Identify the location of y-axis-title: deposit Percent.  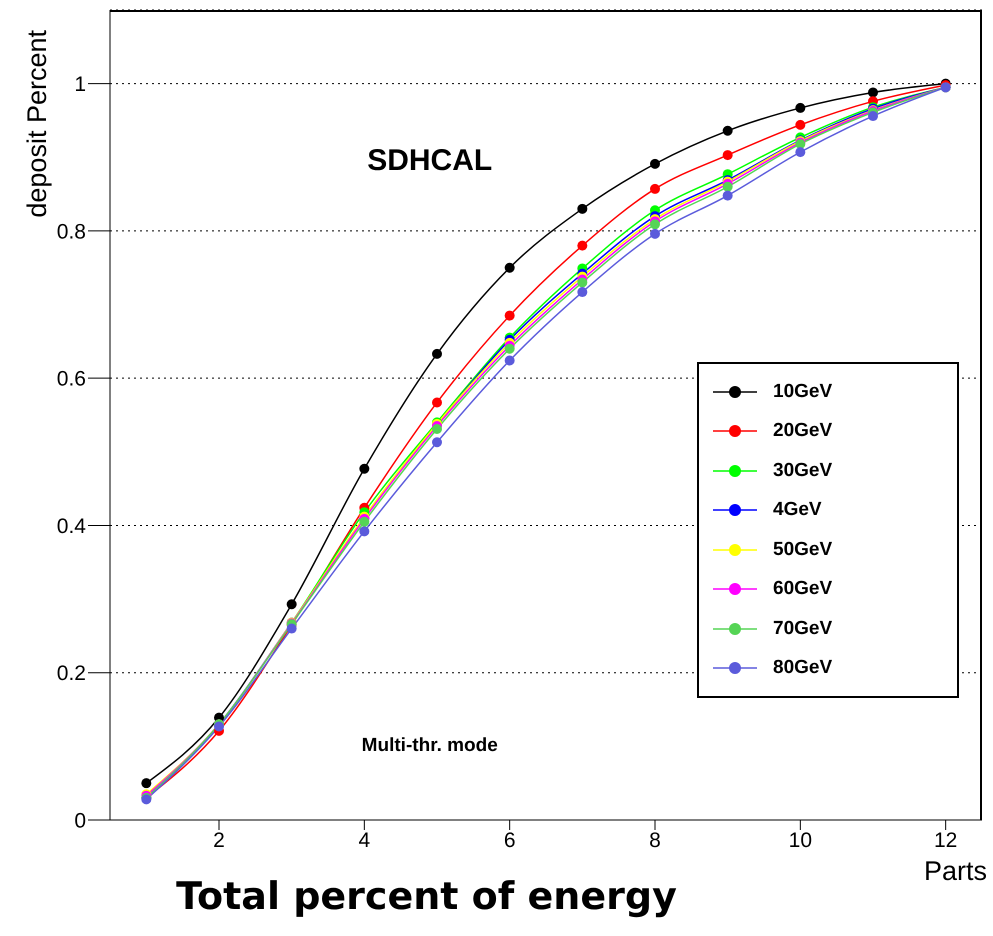
(37, 124).